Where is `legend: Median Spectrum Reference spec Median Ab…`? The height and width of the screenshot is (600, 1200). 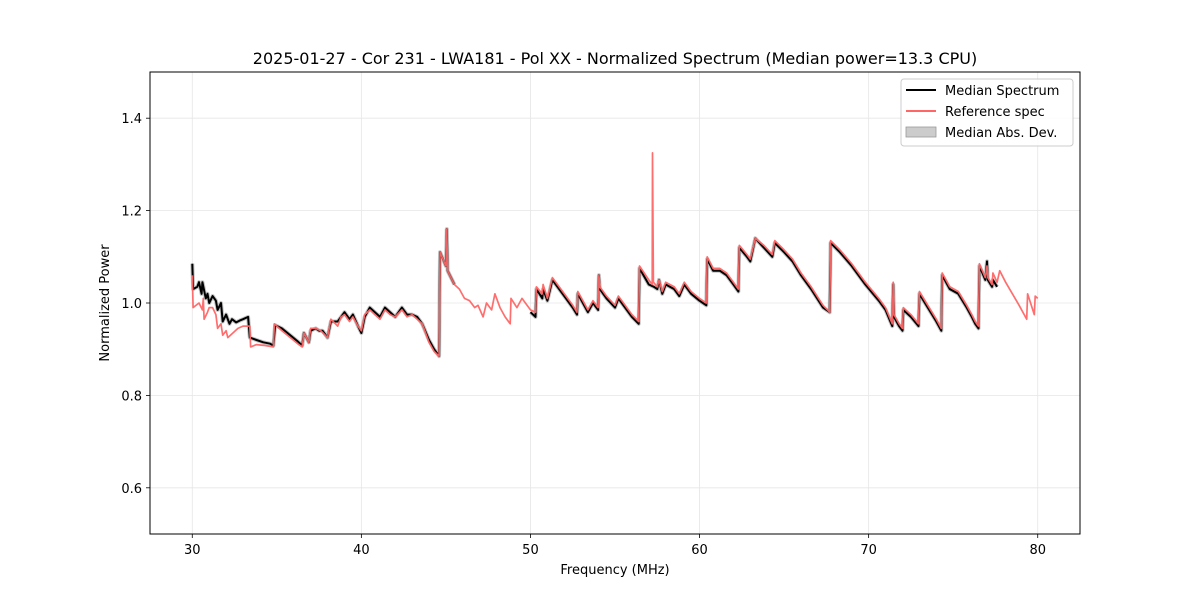
legend: Median Spectrum Reference spec Median Ab… is located at coordinates (987, 112).